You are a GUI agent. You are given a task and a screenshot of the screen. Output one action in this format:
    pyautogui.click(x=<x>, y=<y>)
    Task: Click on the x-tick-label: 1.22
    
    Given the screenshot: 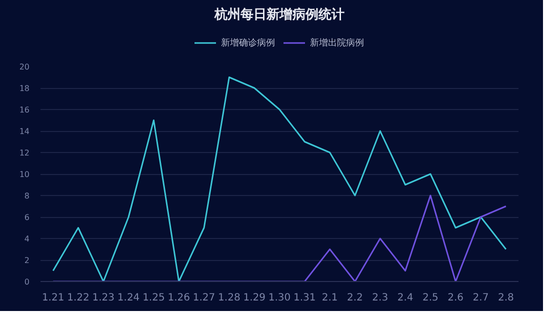 What is the action you would take?
    pyautogui.click(x=78, y=298)
    